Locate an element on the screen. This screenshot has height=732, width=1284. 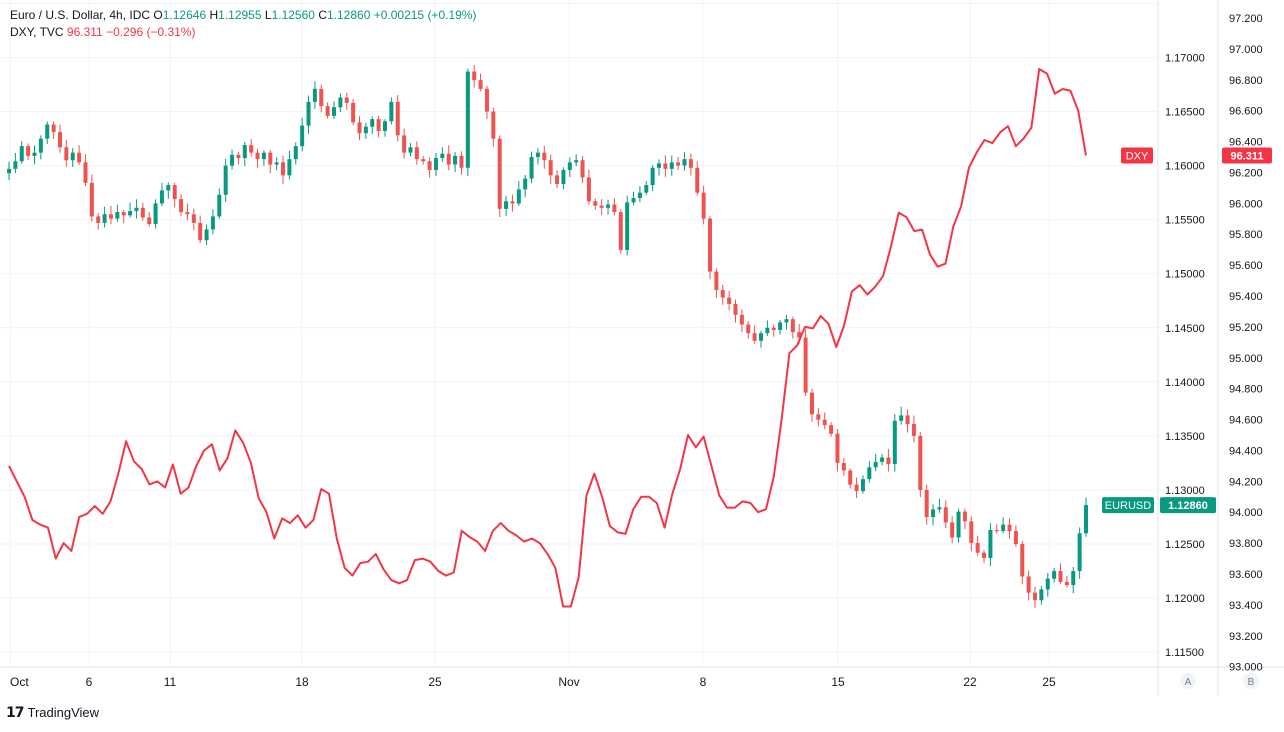
scale-button-a: A is located at coordinates (1188, 681).